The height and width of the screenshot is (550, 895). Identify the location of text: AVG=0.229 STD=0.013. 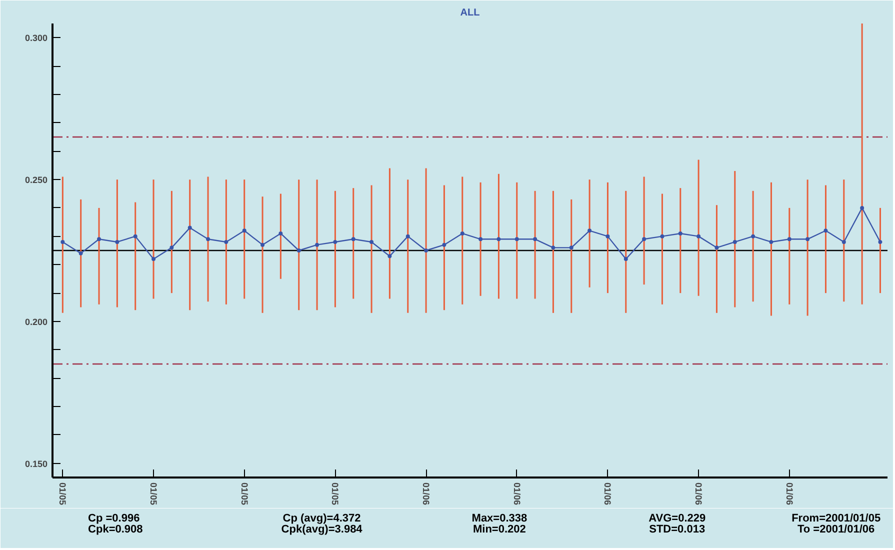
(677, 524).